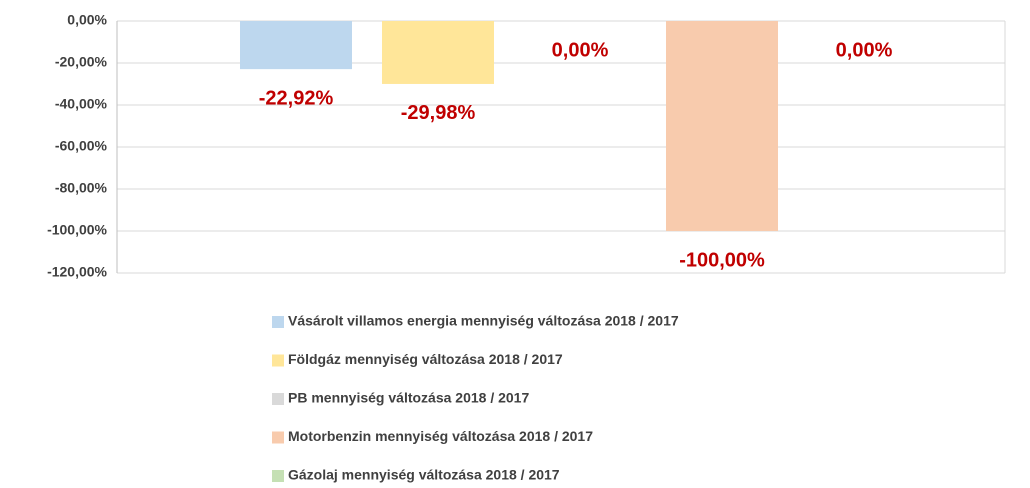 The image size is (1030, 488). What do you see at coordinates (77, 230) in the screenshot?
I see `y-tick-label: -100,00%` at bounding box center [77, 230].